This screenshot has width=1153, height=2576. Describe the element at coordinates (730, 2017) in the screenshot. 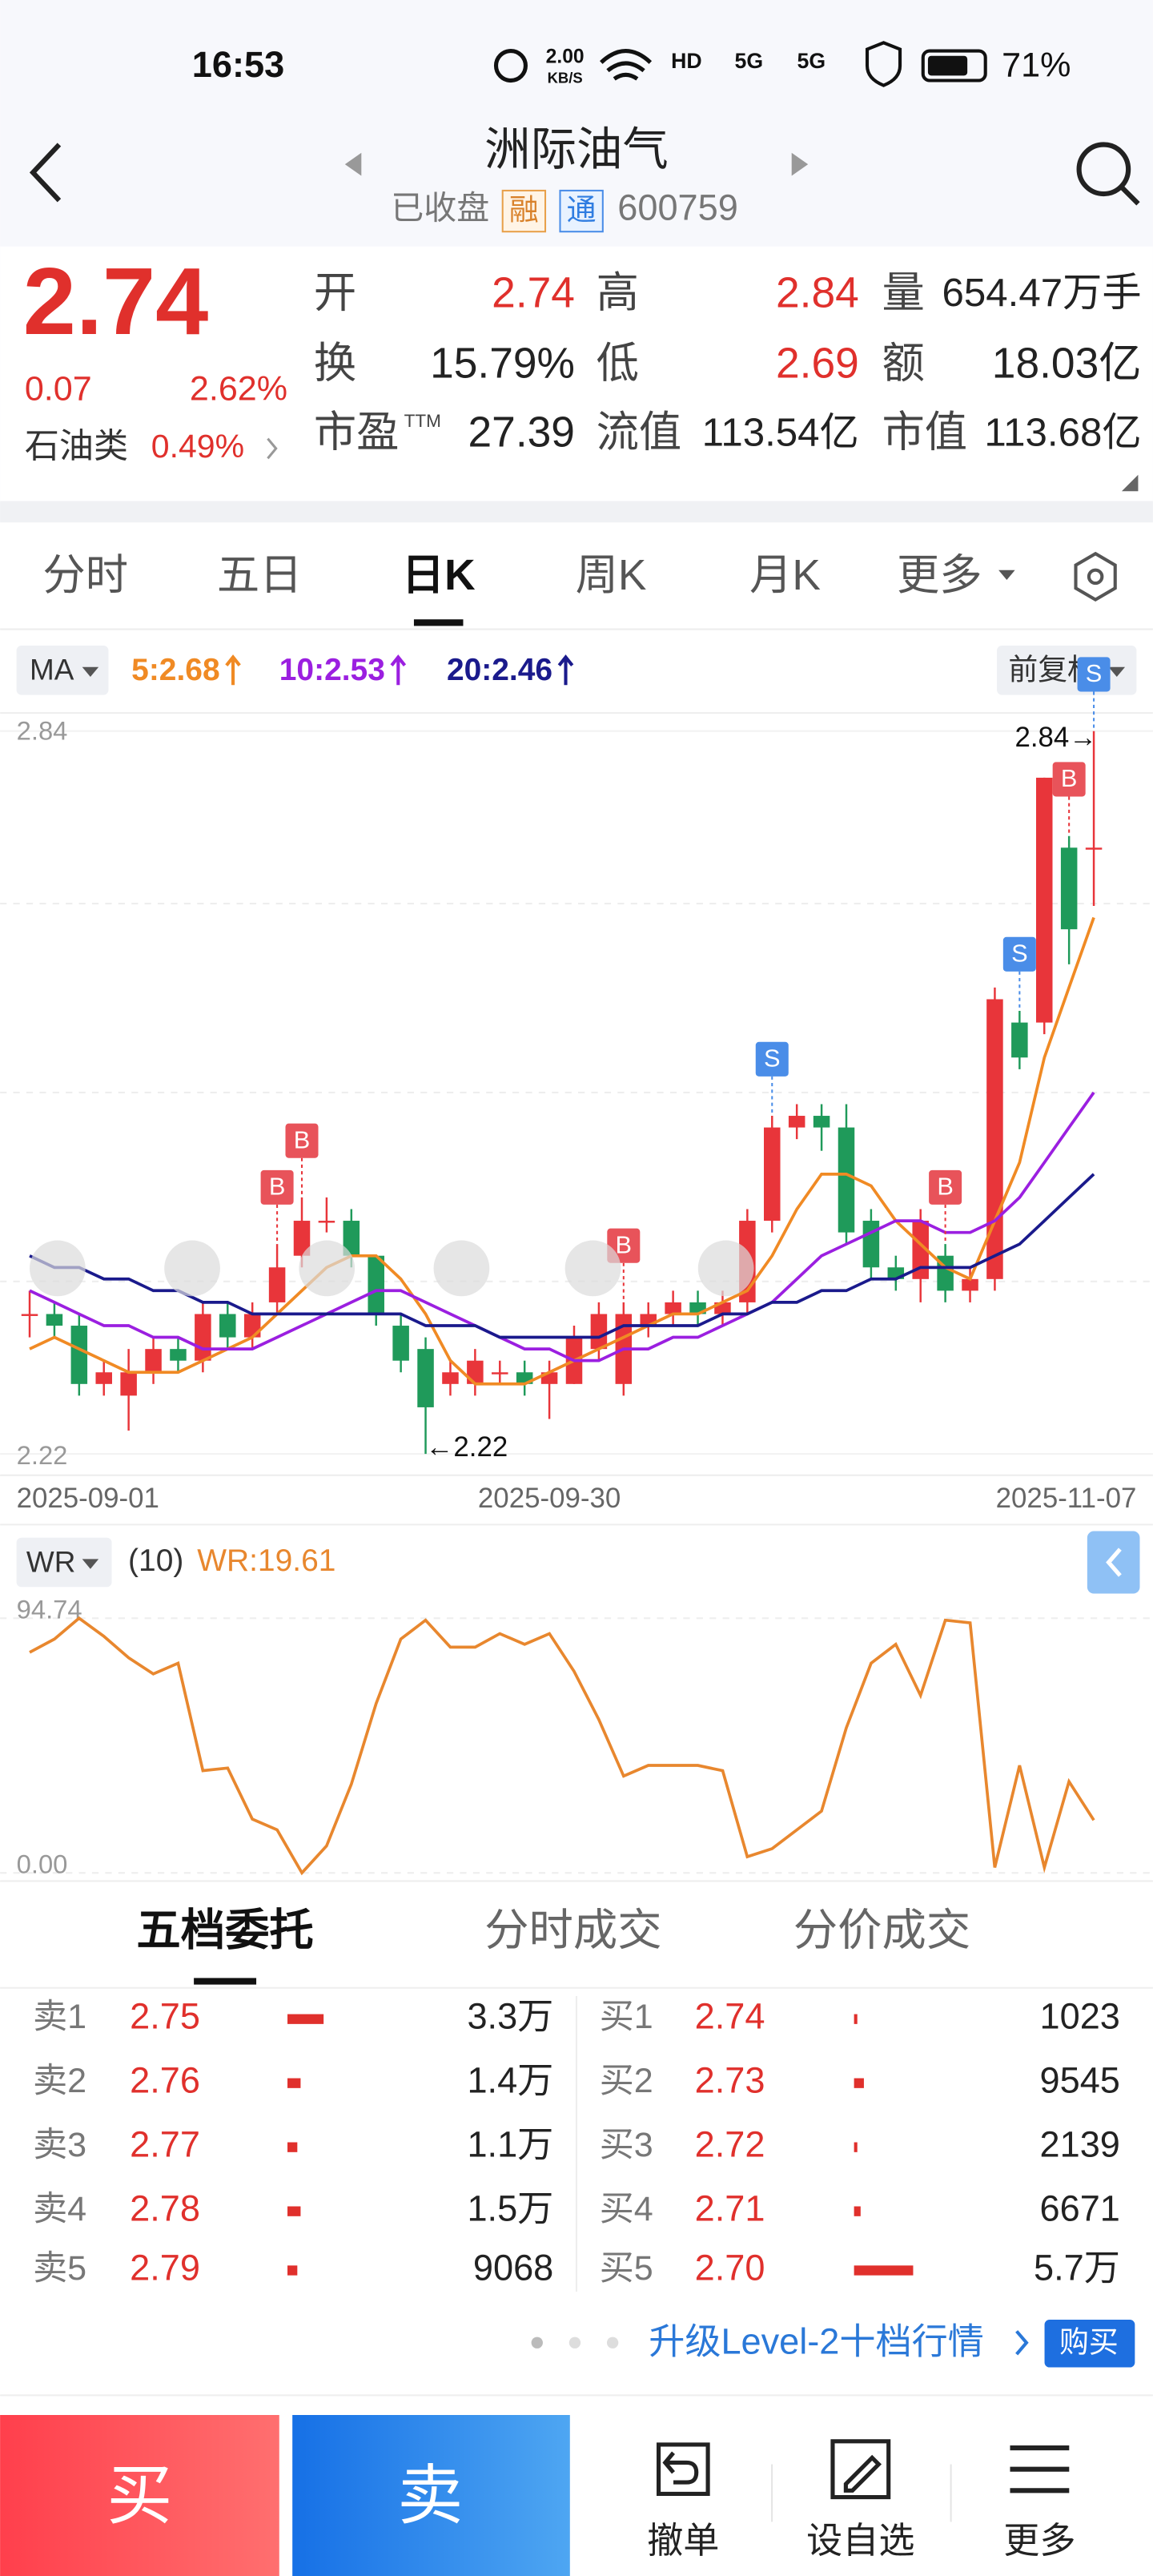

I see `book-price: 2.74` at that location.